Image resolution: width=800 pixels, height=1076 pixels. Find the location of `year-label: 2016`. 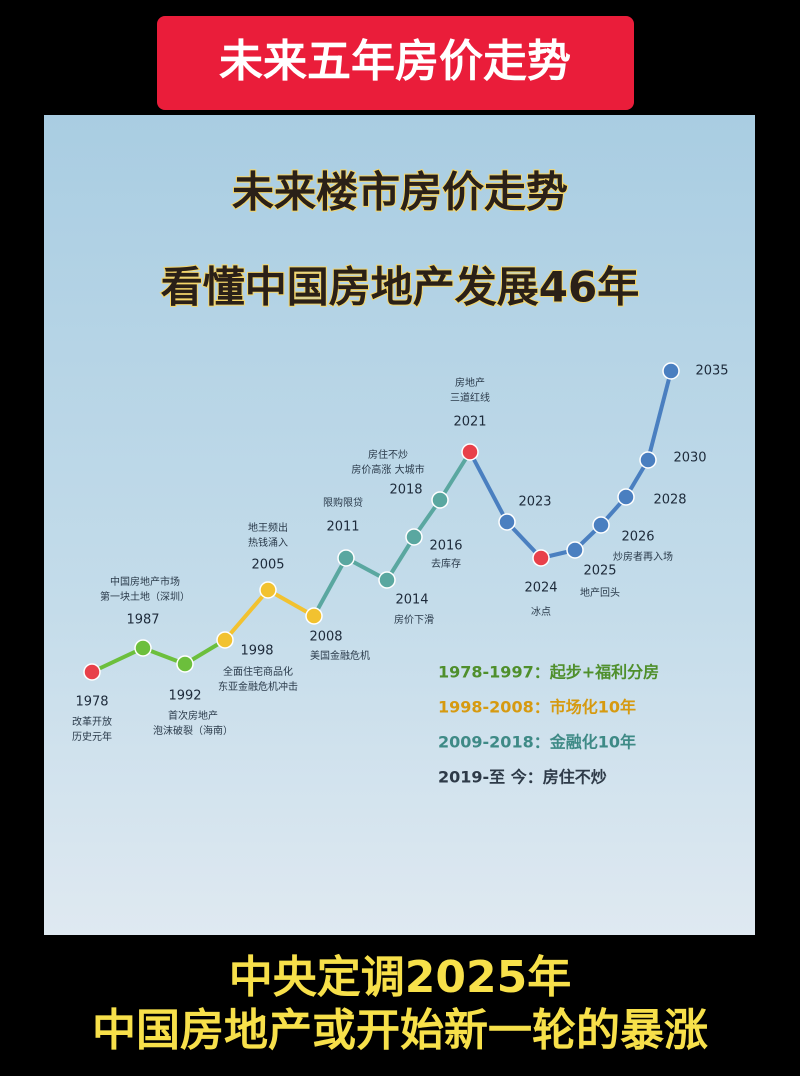

year-label: 2016 is located at coordinates (445, 546).